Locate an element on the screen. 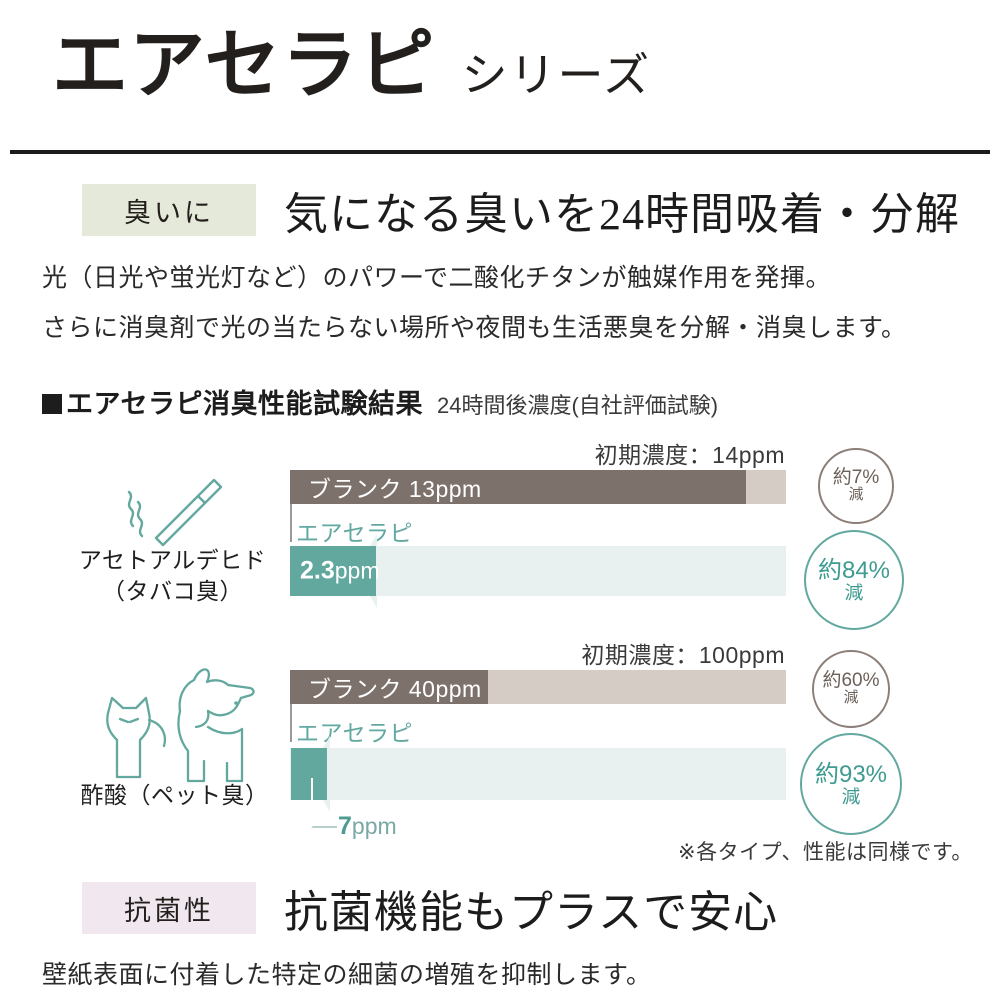 This screenshot has width=1000, height=1000. reduction-badge-airtherapy-1-suffix: 減 is located at coordinates (854, 592).